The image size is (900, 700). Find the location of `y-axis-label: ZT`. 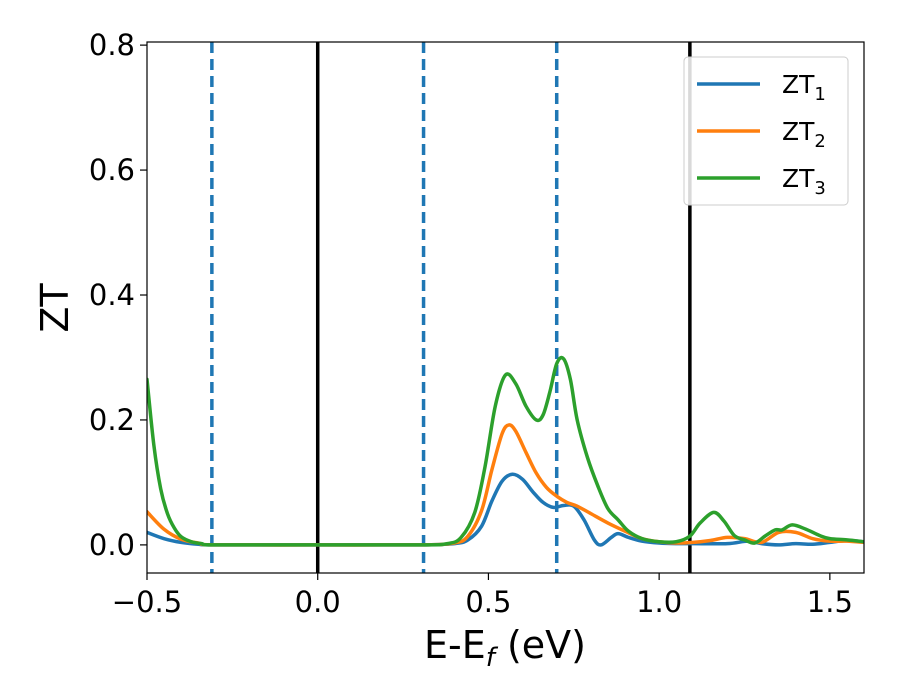

y-axis-label: ZT is located at coordinates (55, 308).